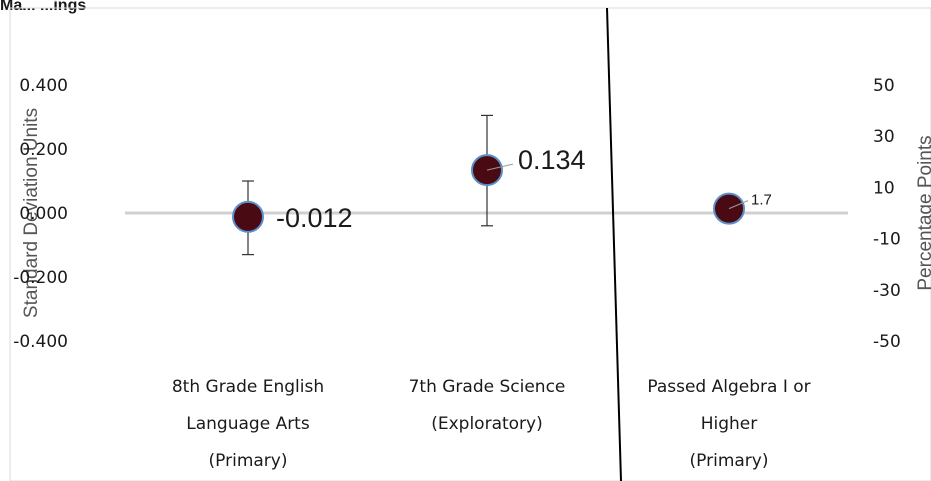 The width and height of the screenshot is (931, 481). I want to click on left-axis-tick-label: -0.400, so click(40, 342).